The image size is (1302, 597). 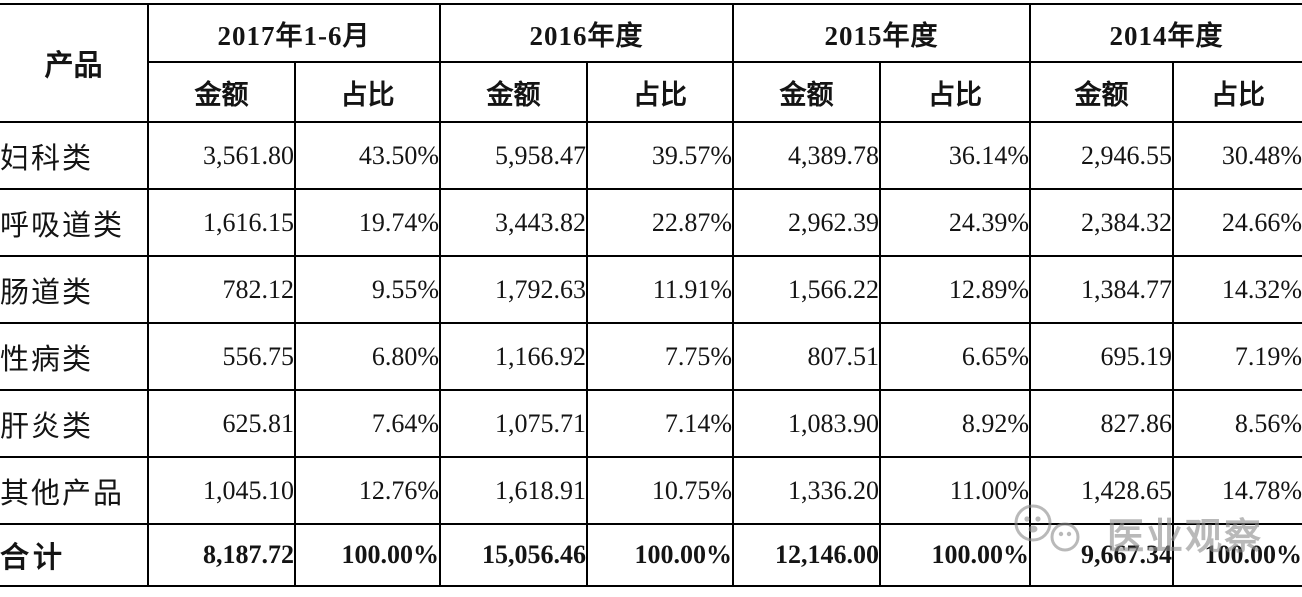 I want to click on ratio-cell: 14.78%, so click(x=1237, y=490).